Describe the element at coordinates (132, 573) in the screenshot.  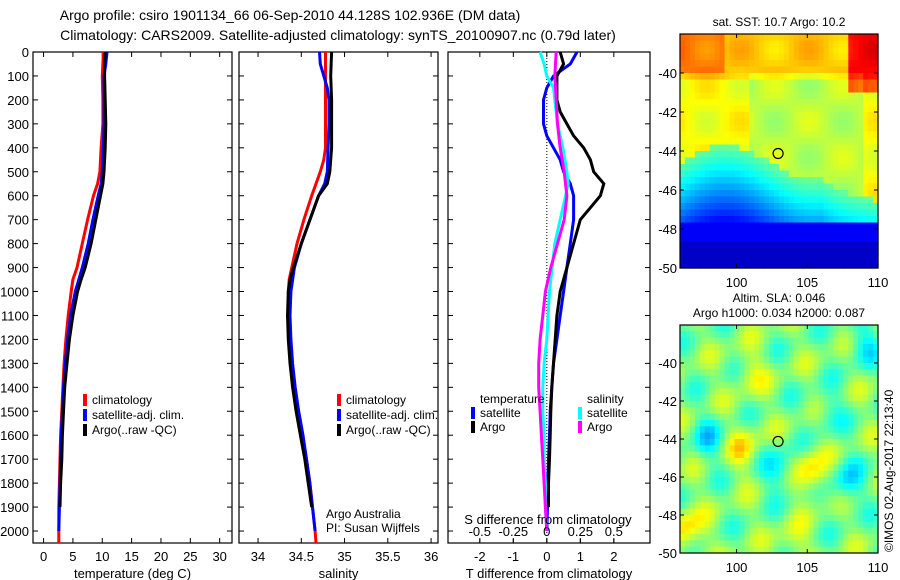
I see `x-axis-label: temperature (deg C)` at that location.